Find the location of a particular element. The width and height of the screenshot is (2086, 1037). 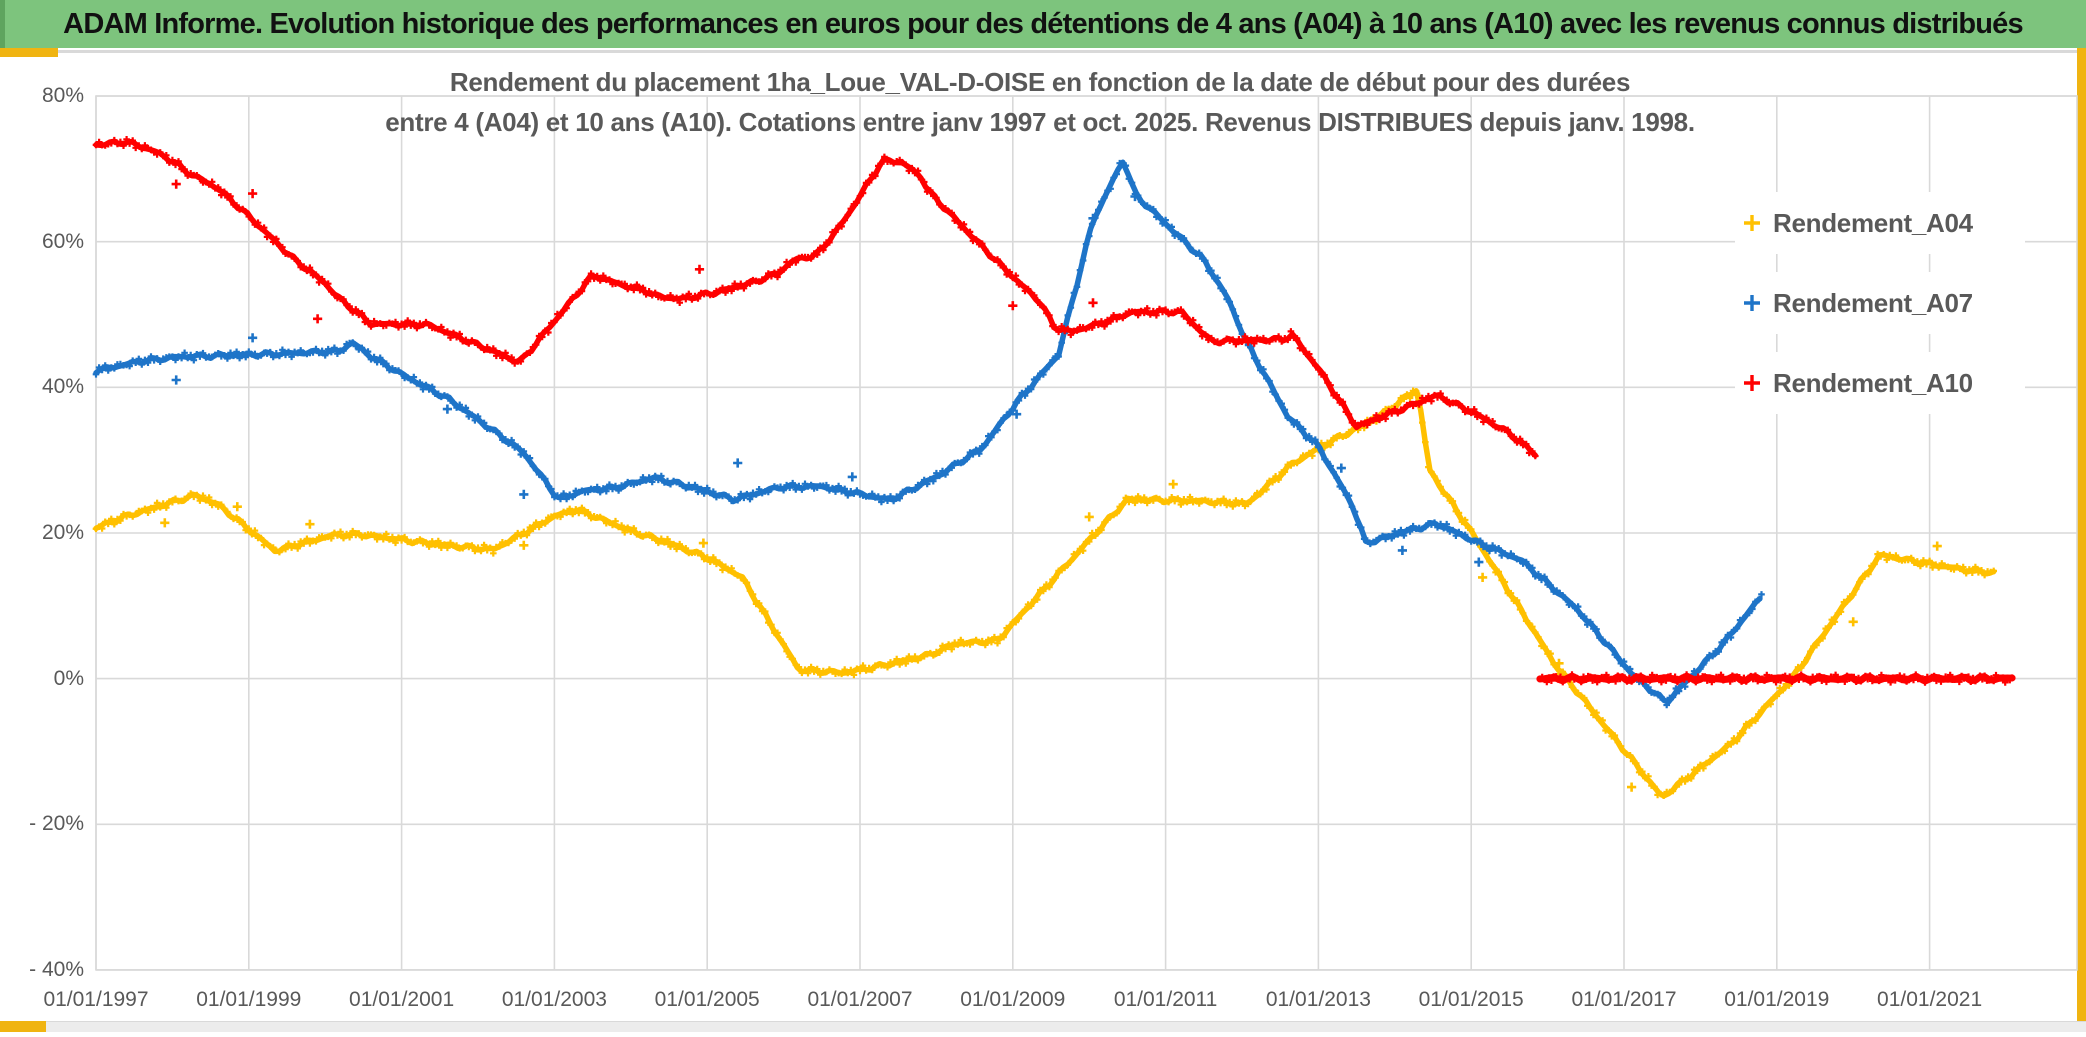

legend-item-a10: Rendement_A10 is located at coordinates (1880, 383).